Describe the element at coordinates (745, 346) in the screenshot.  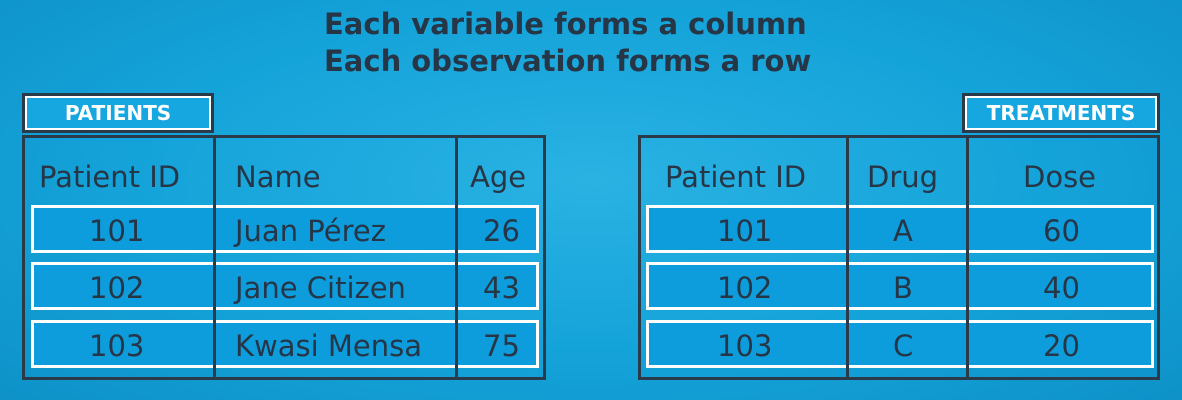
I see `treatments-cell-id-3: 103` at that location.